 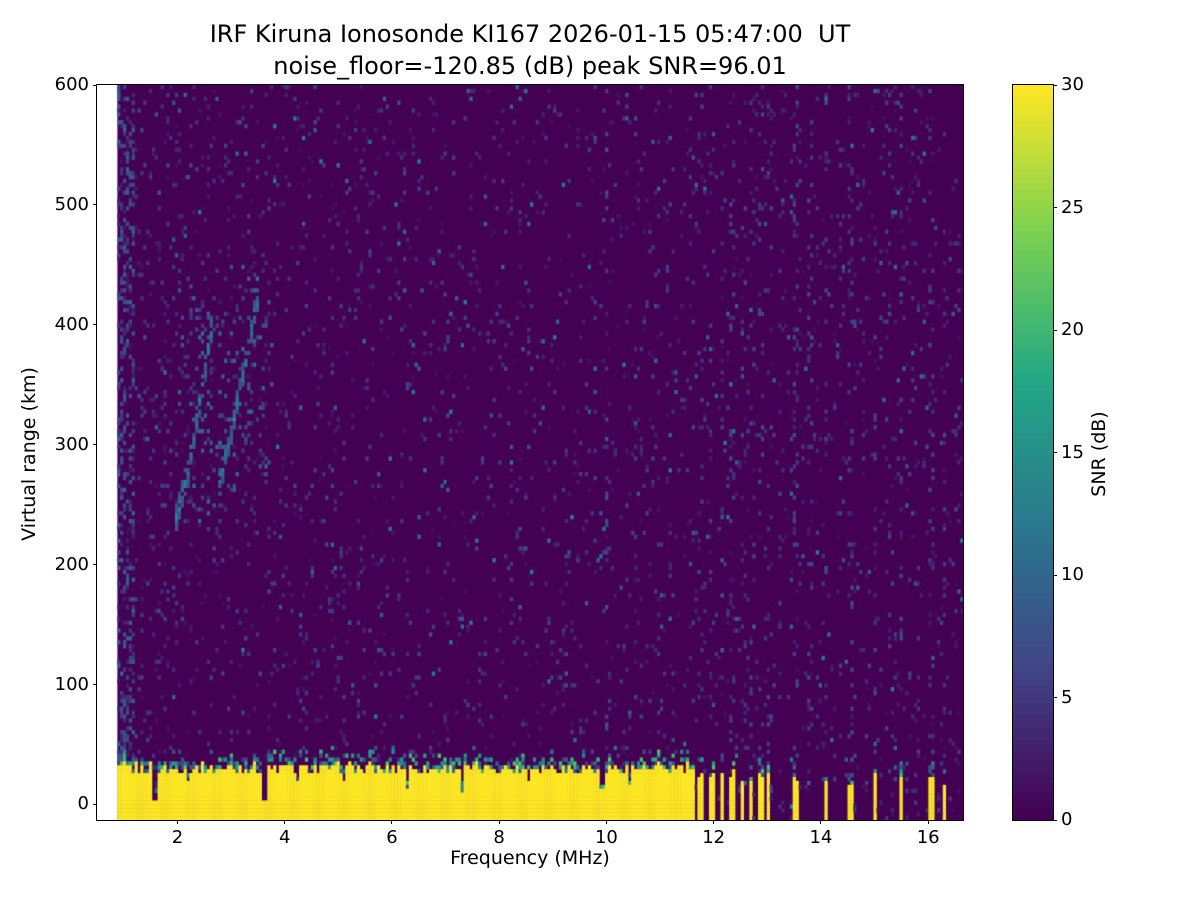 I want to click on x-tick-label: 2, so click(x=177, y=837).